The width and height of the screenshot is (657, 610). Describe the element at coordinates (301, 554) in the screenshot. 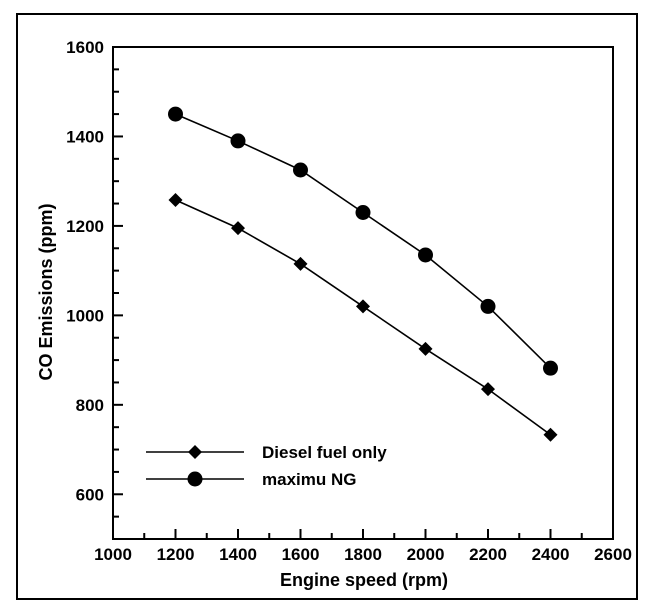

I see `x-tick-label: 1600` at that location.